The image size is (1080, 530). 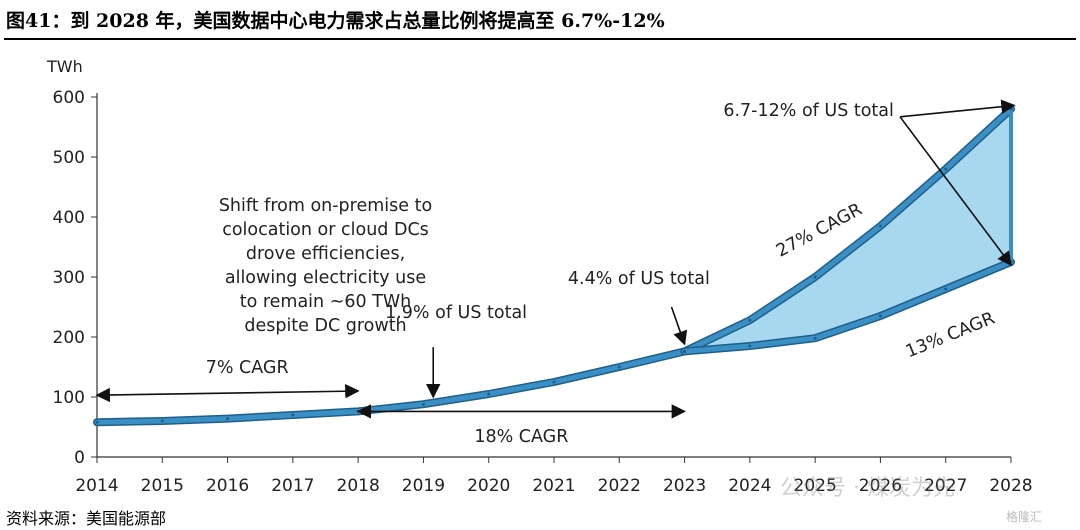 What do you see at coordinates (848, 306) in the screenshot?
I see `series-low-scenario-line` at bounding box center [848, 306].